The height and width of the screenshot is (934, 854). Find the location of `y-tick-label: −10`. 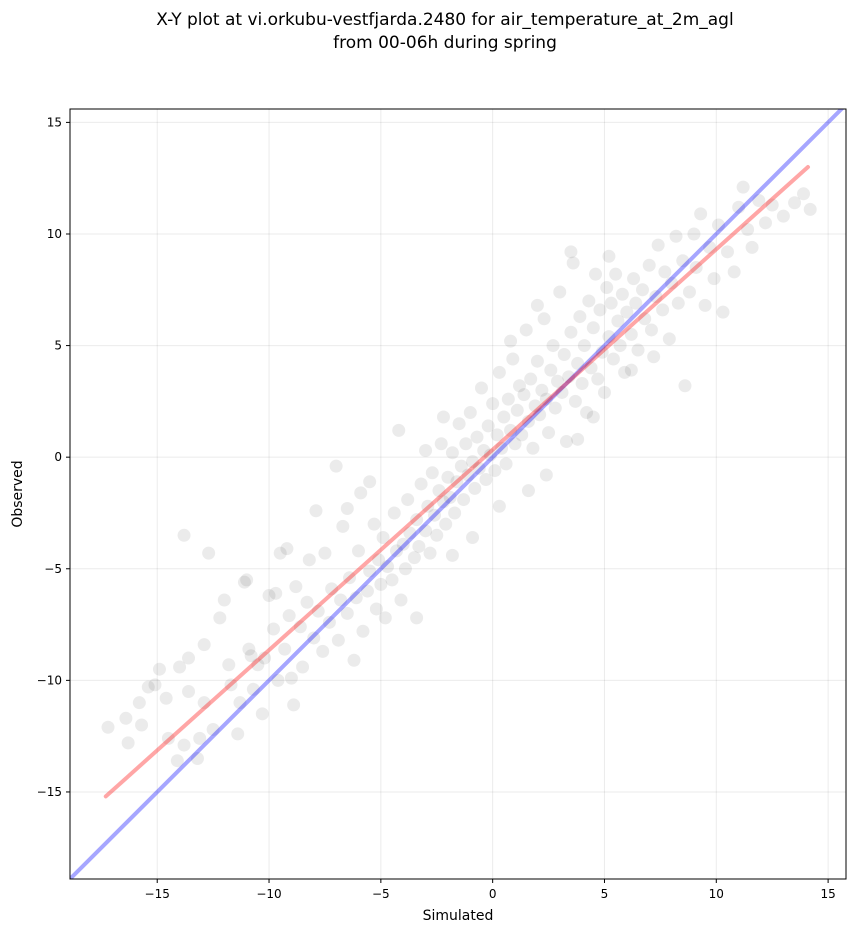

y-tick-label: −10 is located at coordinates (49, 680).